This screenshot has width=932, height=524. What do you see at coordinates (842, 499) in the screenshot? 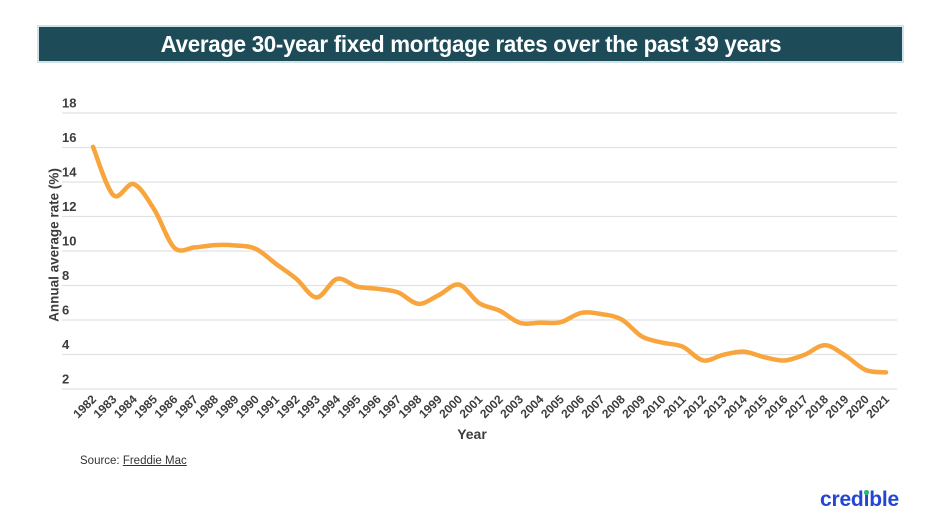
I see `logo-text-start: cred` at bounding box center [842, 499].